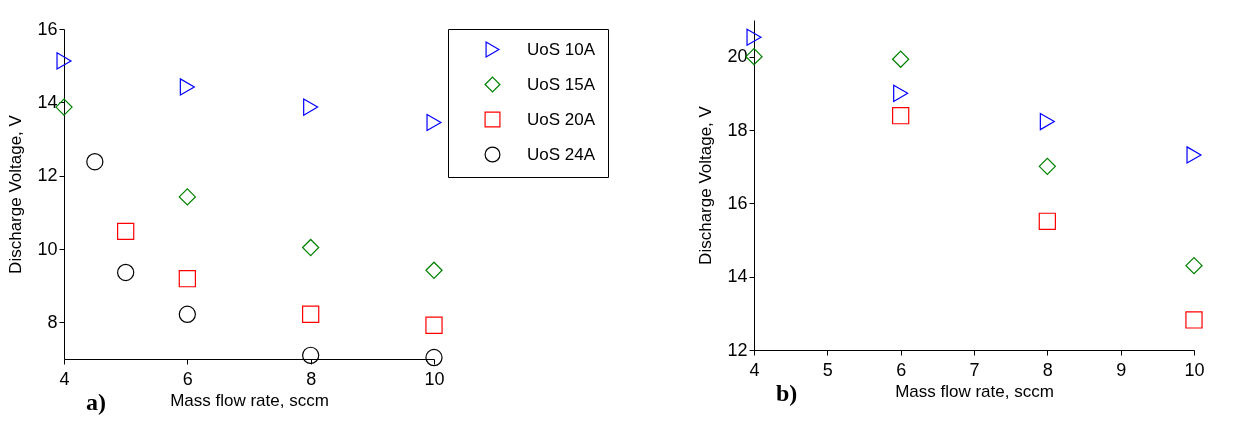 The image size is (1250, 443). What do you see at coordinates (561, 84) in the screenshot?
I see `legend-label: UoS 15A` at bounding box center [561, 84].